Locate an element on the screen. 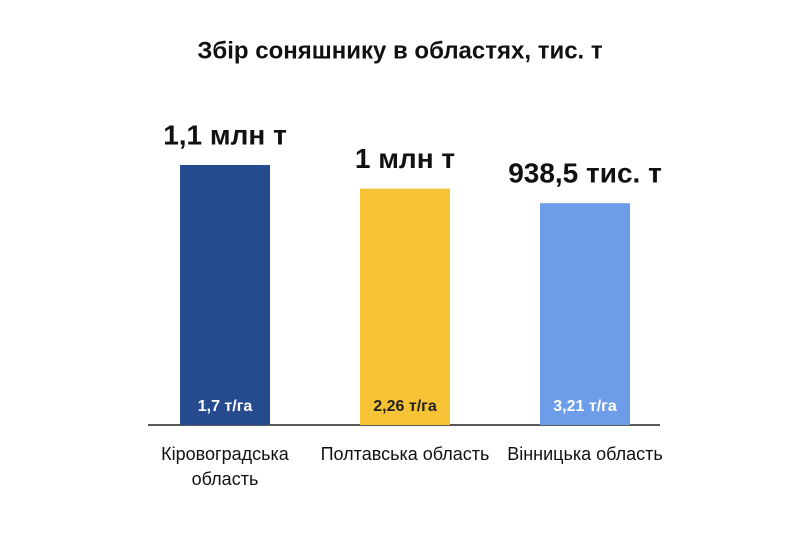  bar-annotation: 1,7 т/га is located at coordinates (225, 406).